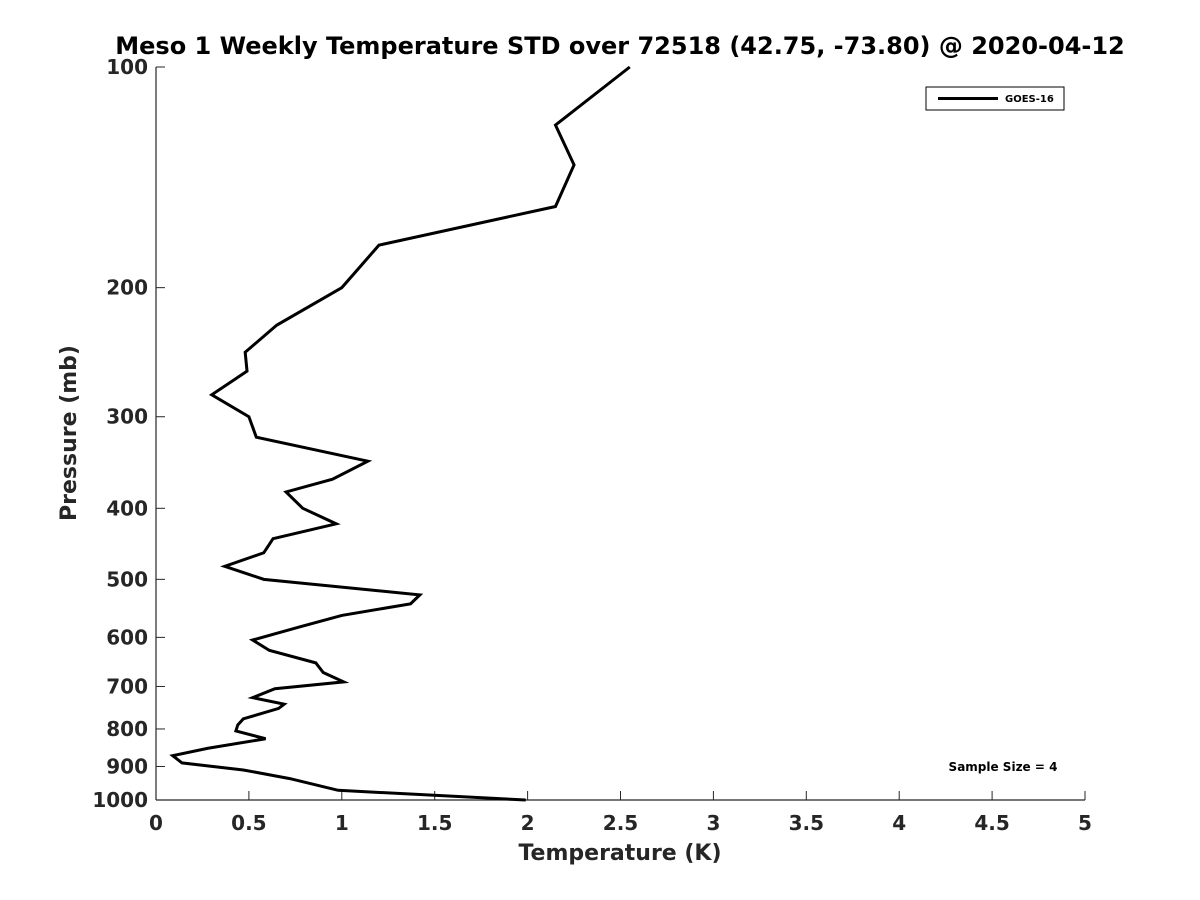 This screenshot has height=900, width=1200. What do you see at coordinates (713, 823) in the screenshot?
I see `x-tick-label: 3` at bounding box center [713, 823].